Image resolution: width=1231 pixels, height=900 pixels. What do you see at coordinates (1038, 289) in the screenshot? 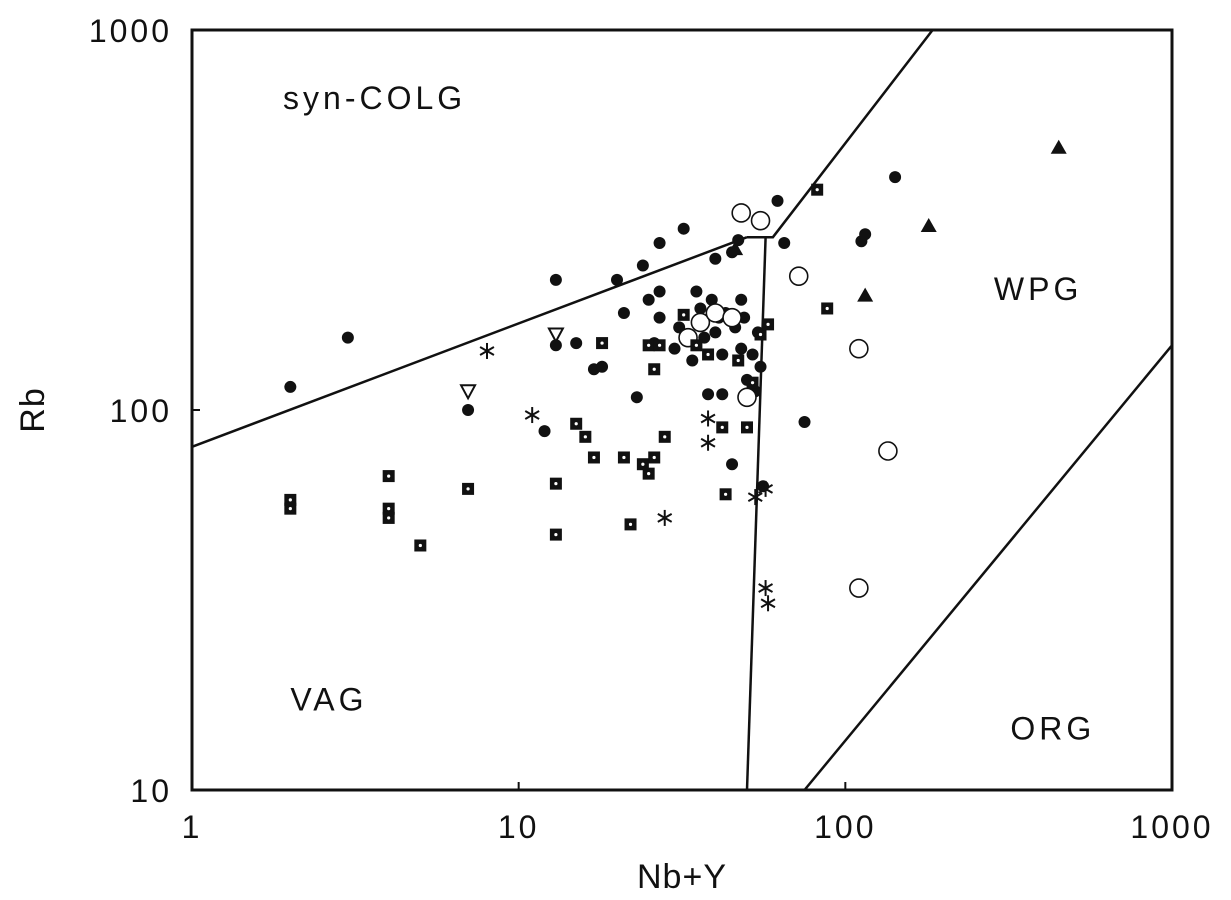
I see `field-label: WPG` at bounding box center [1038, 289].